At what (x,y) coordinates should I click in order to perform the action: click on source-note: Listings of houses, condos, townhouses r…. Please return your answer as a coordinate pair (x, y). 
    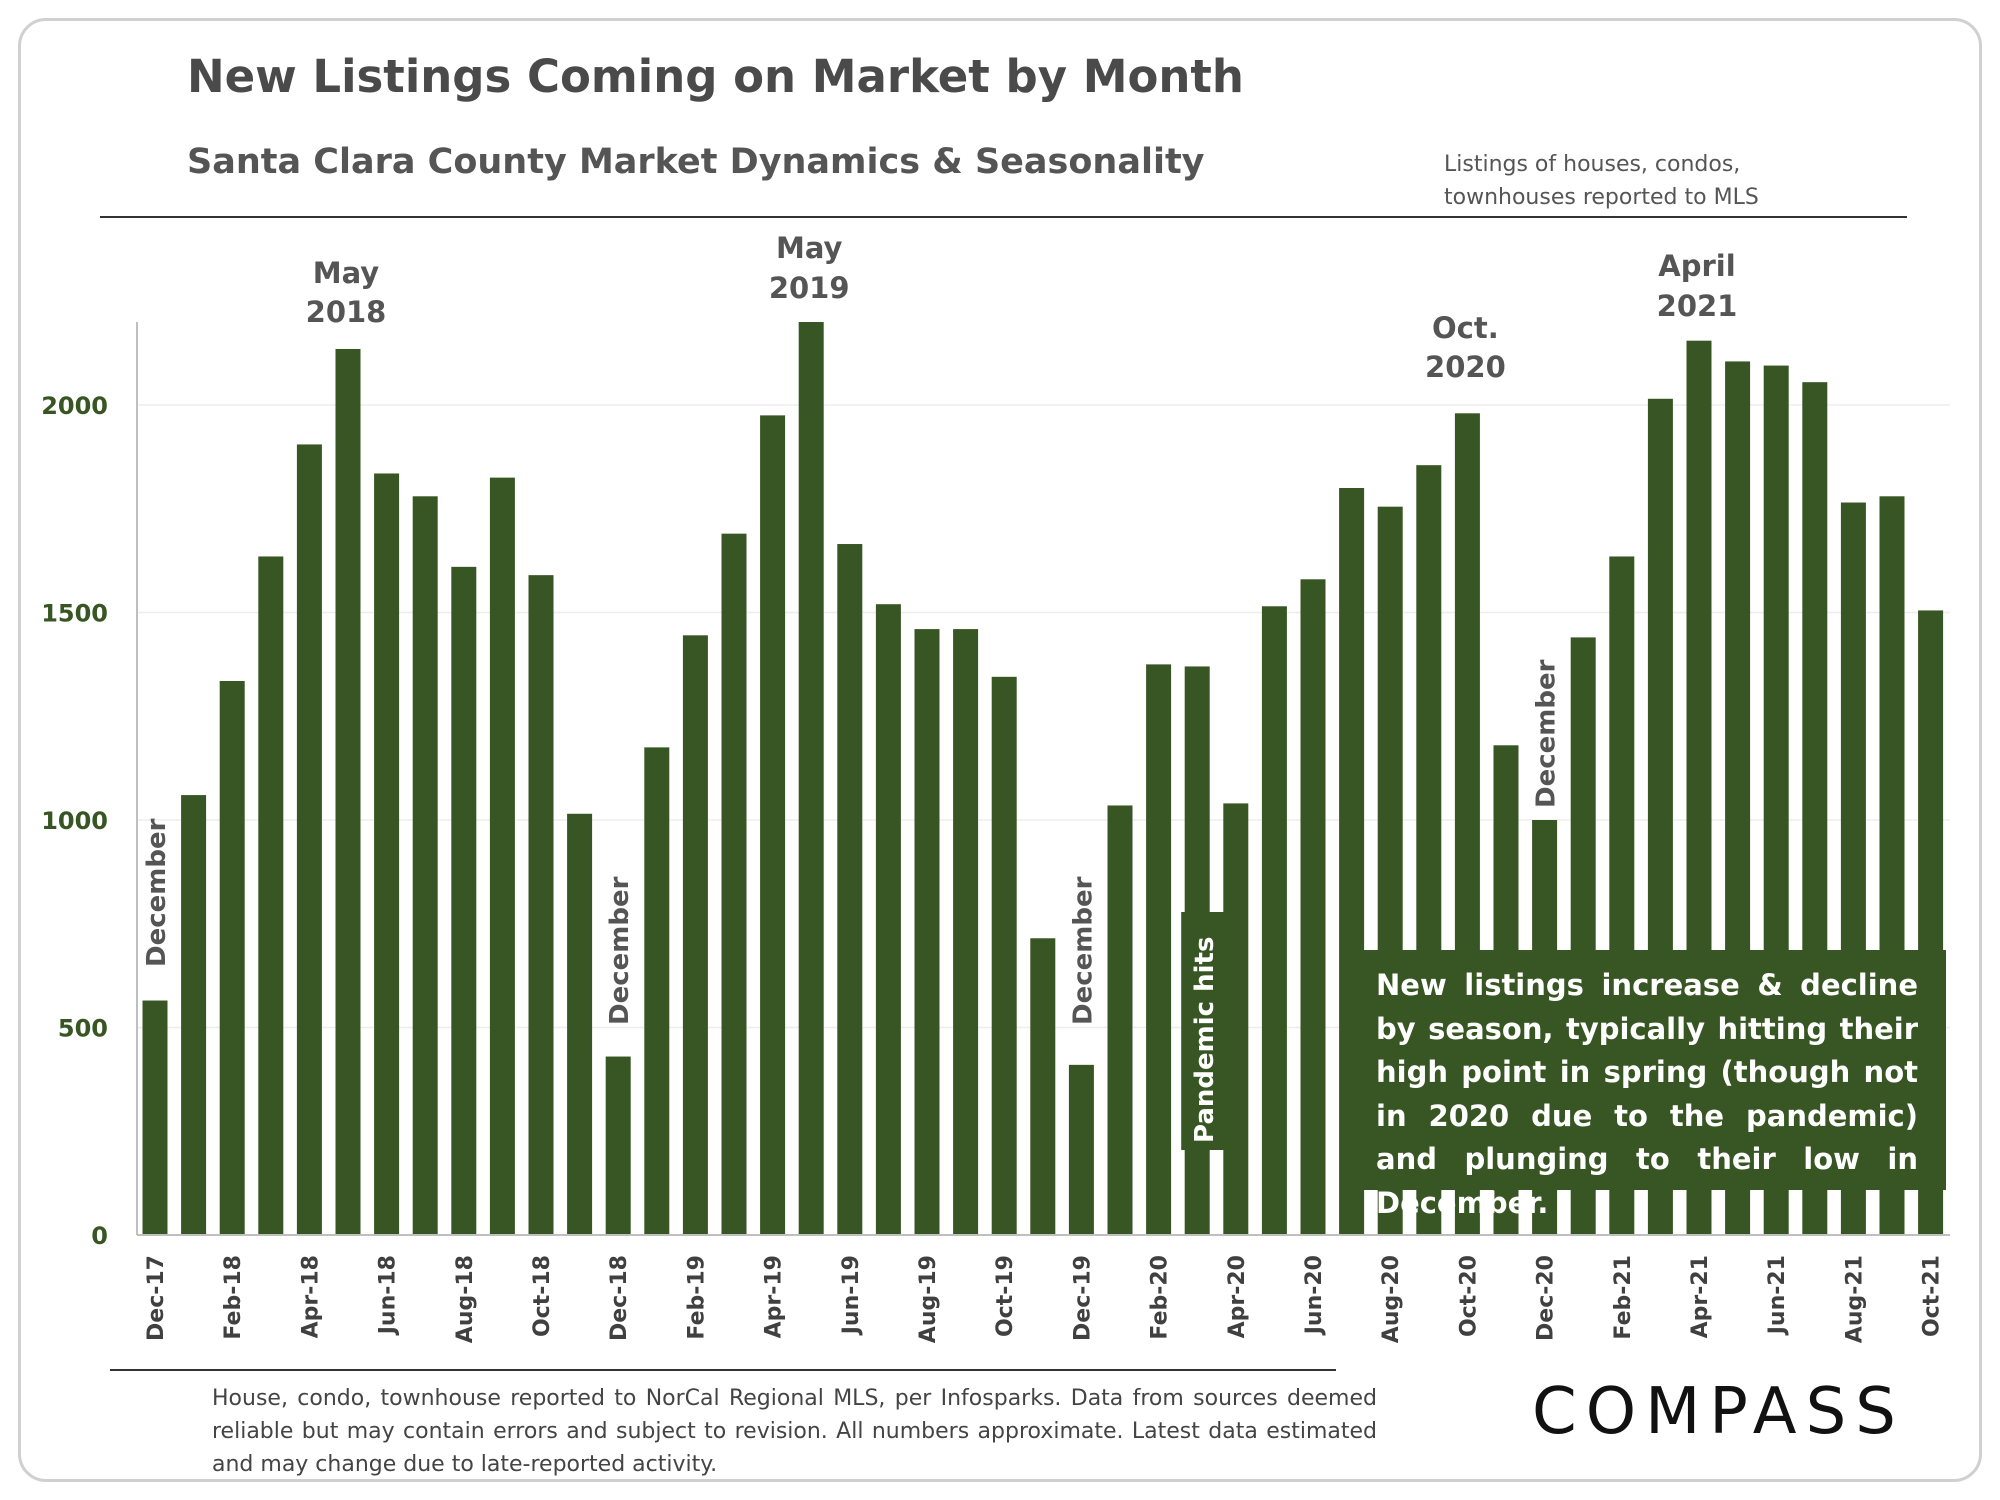
    Looking at the image, I should click on (1654, 181).